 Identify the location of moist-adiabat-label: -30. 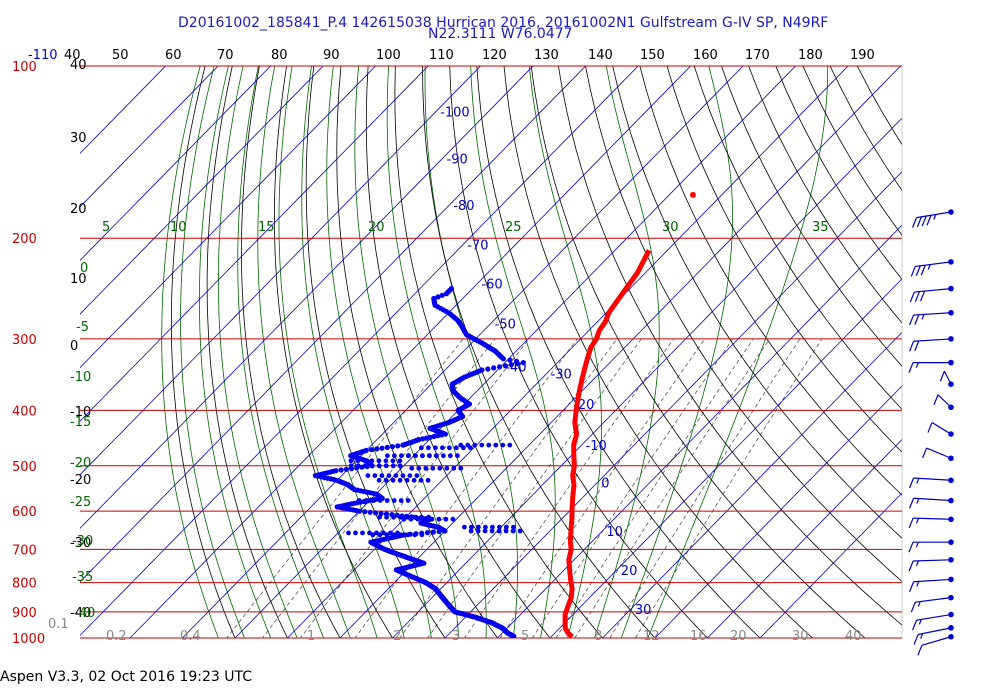
(82, 541).